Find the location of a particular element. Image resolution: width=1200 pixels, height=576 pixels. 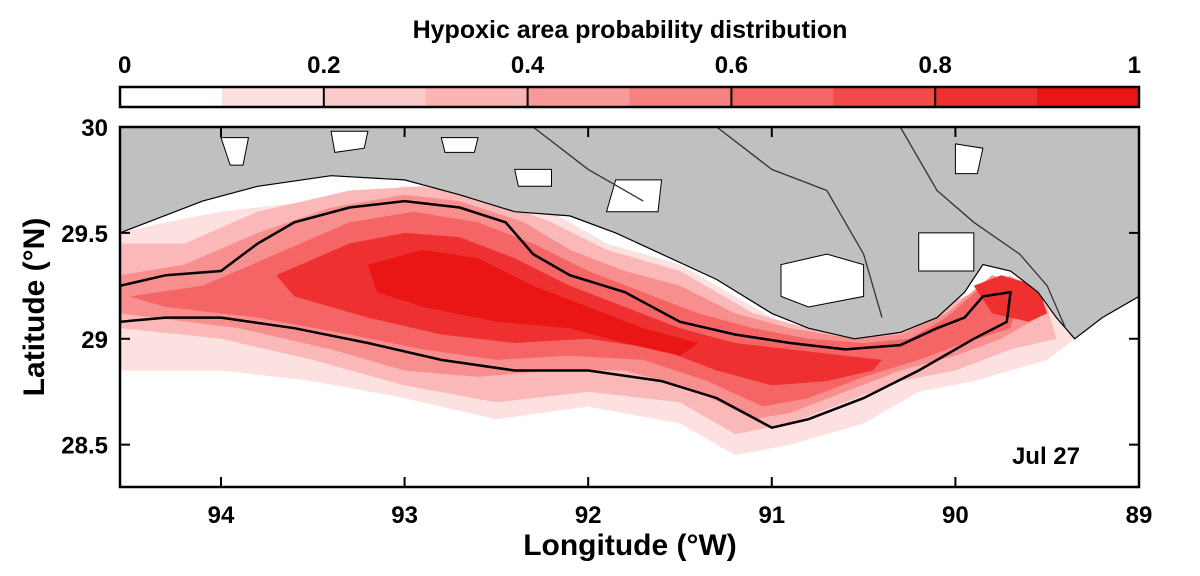

x-tick-label: 94 is located at coordinates (221, 515).